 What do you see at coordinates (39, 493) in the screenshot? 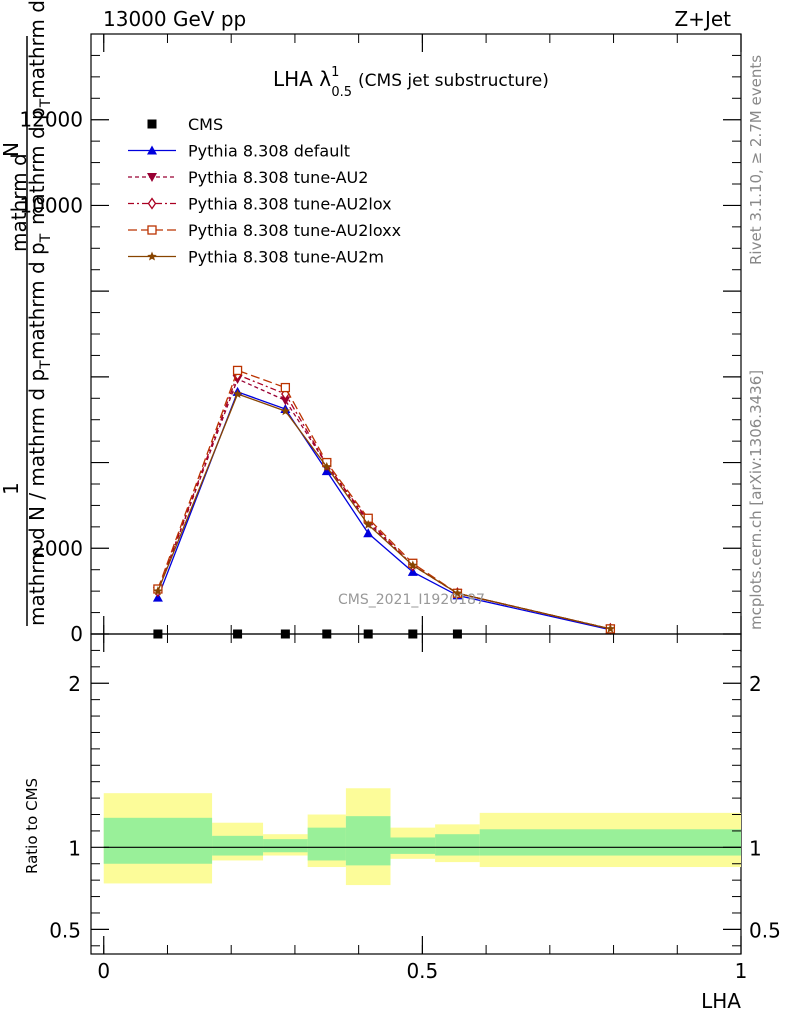
I see `y-title-denom-1: mathrm d N / mathrm d pT` at bounding box center [39, 493].